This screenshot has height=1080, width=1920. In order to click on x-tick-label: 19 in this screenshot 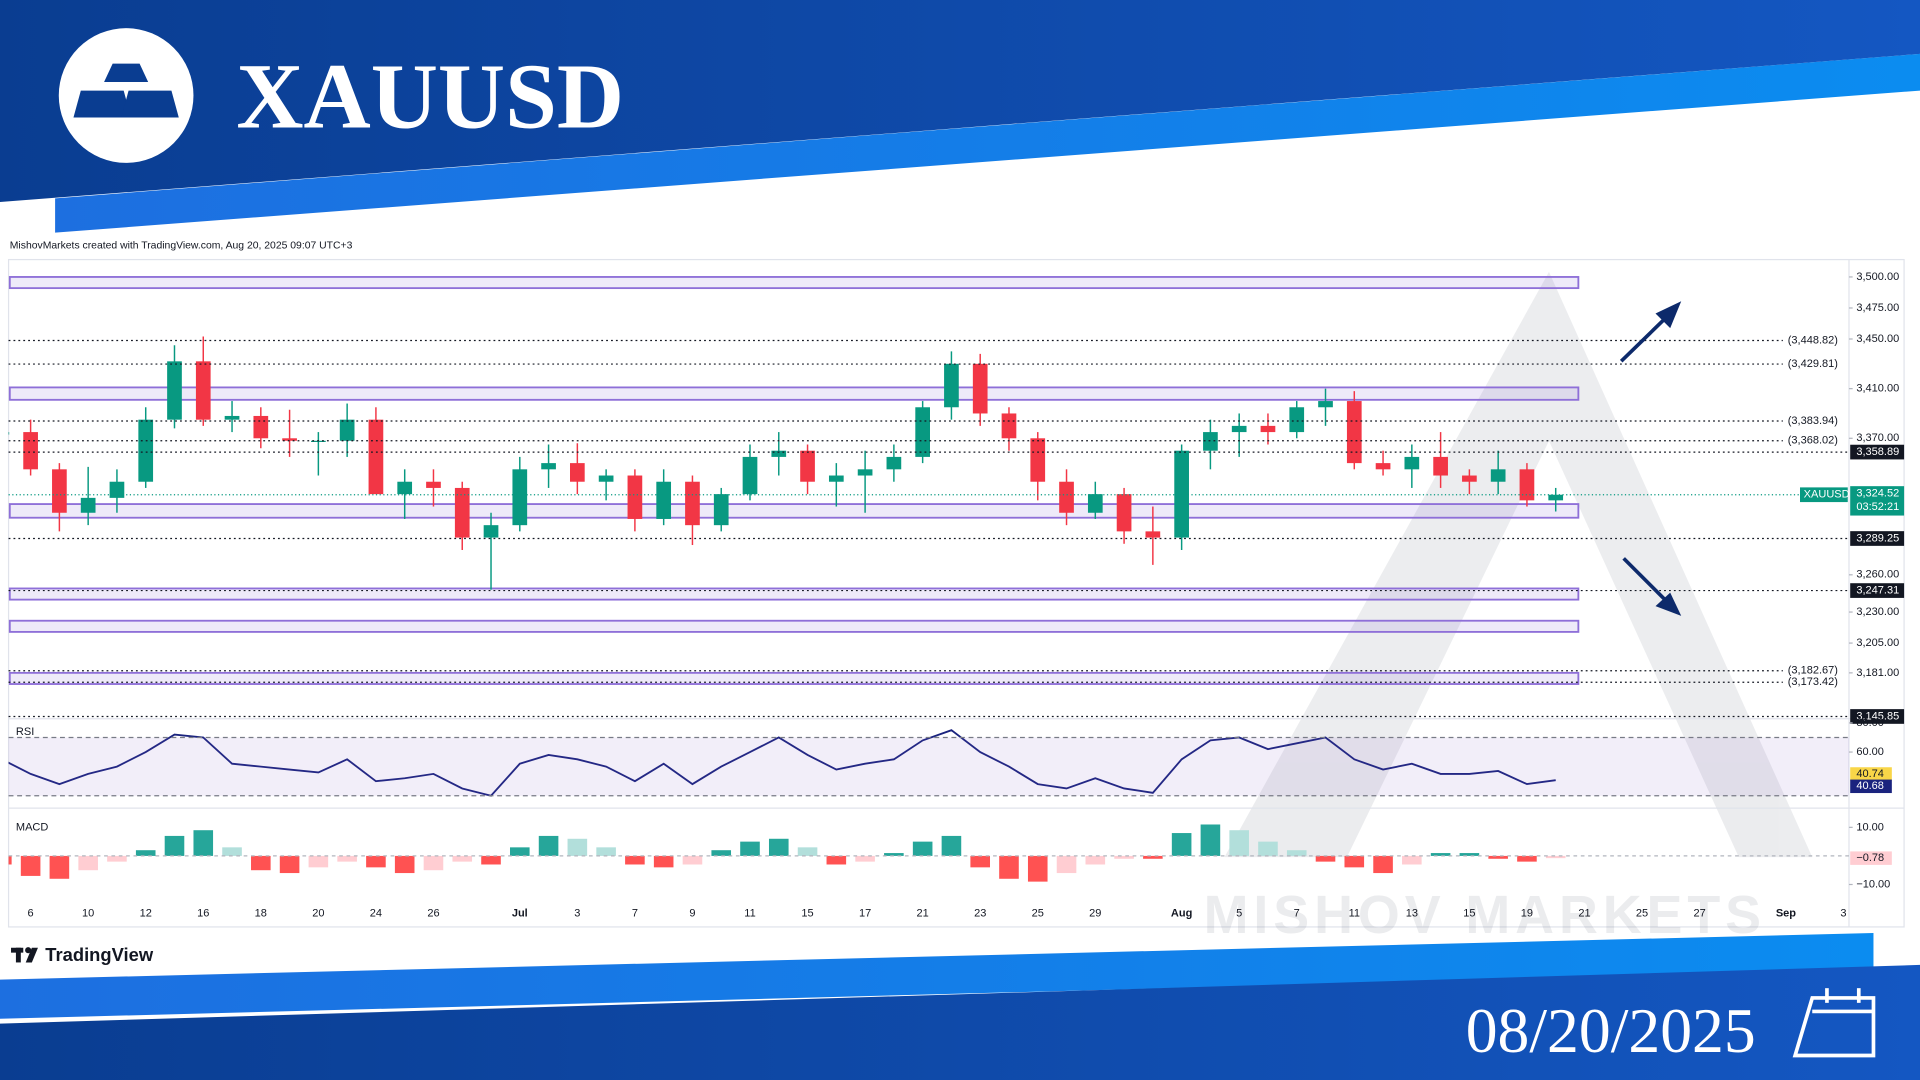, I will do `click(1527, 913)`.